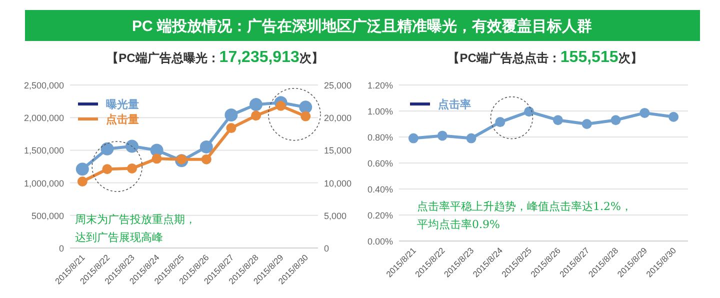 The width and height of the screenshot is (720, 298). Describe the element at coordinates (458, 224) in the screenshot. I see `annotation: 平均点击率0.9%` at that location.